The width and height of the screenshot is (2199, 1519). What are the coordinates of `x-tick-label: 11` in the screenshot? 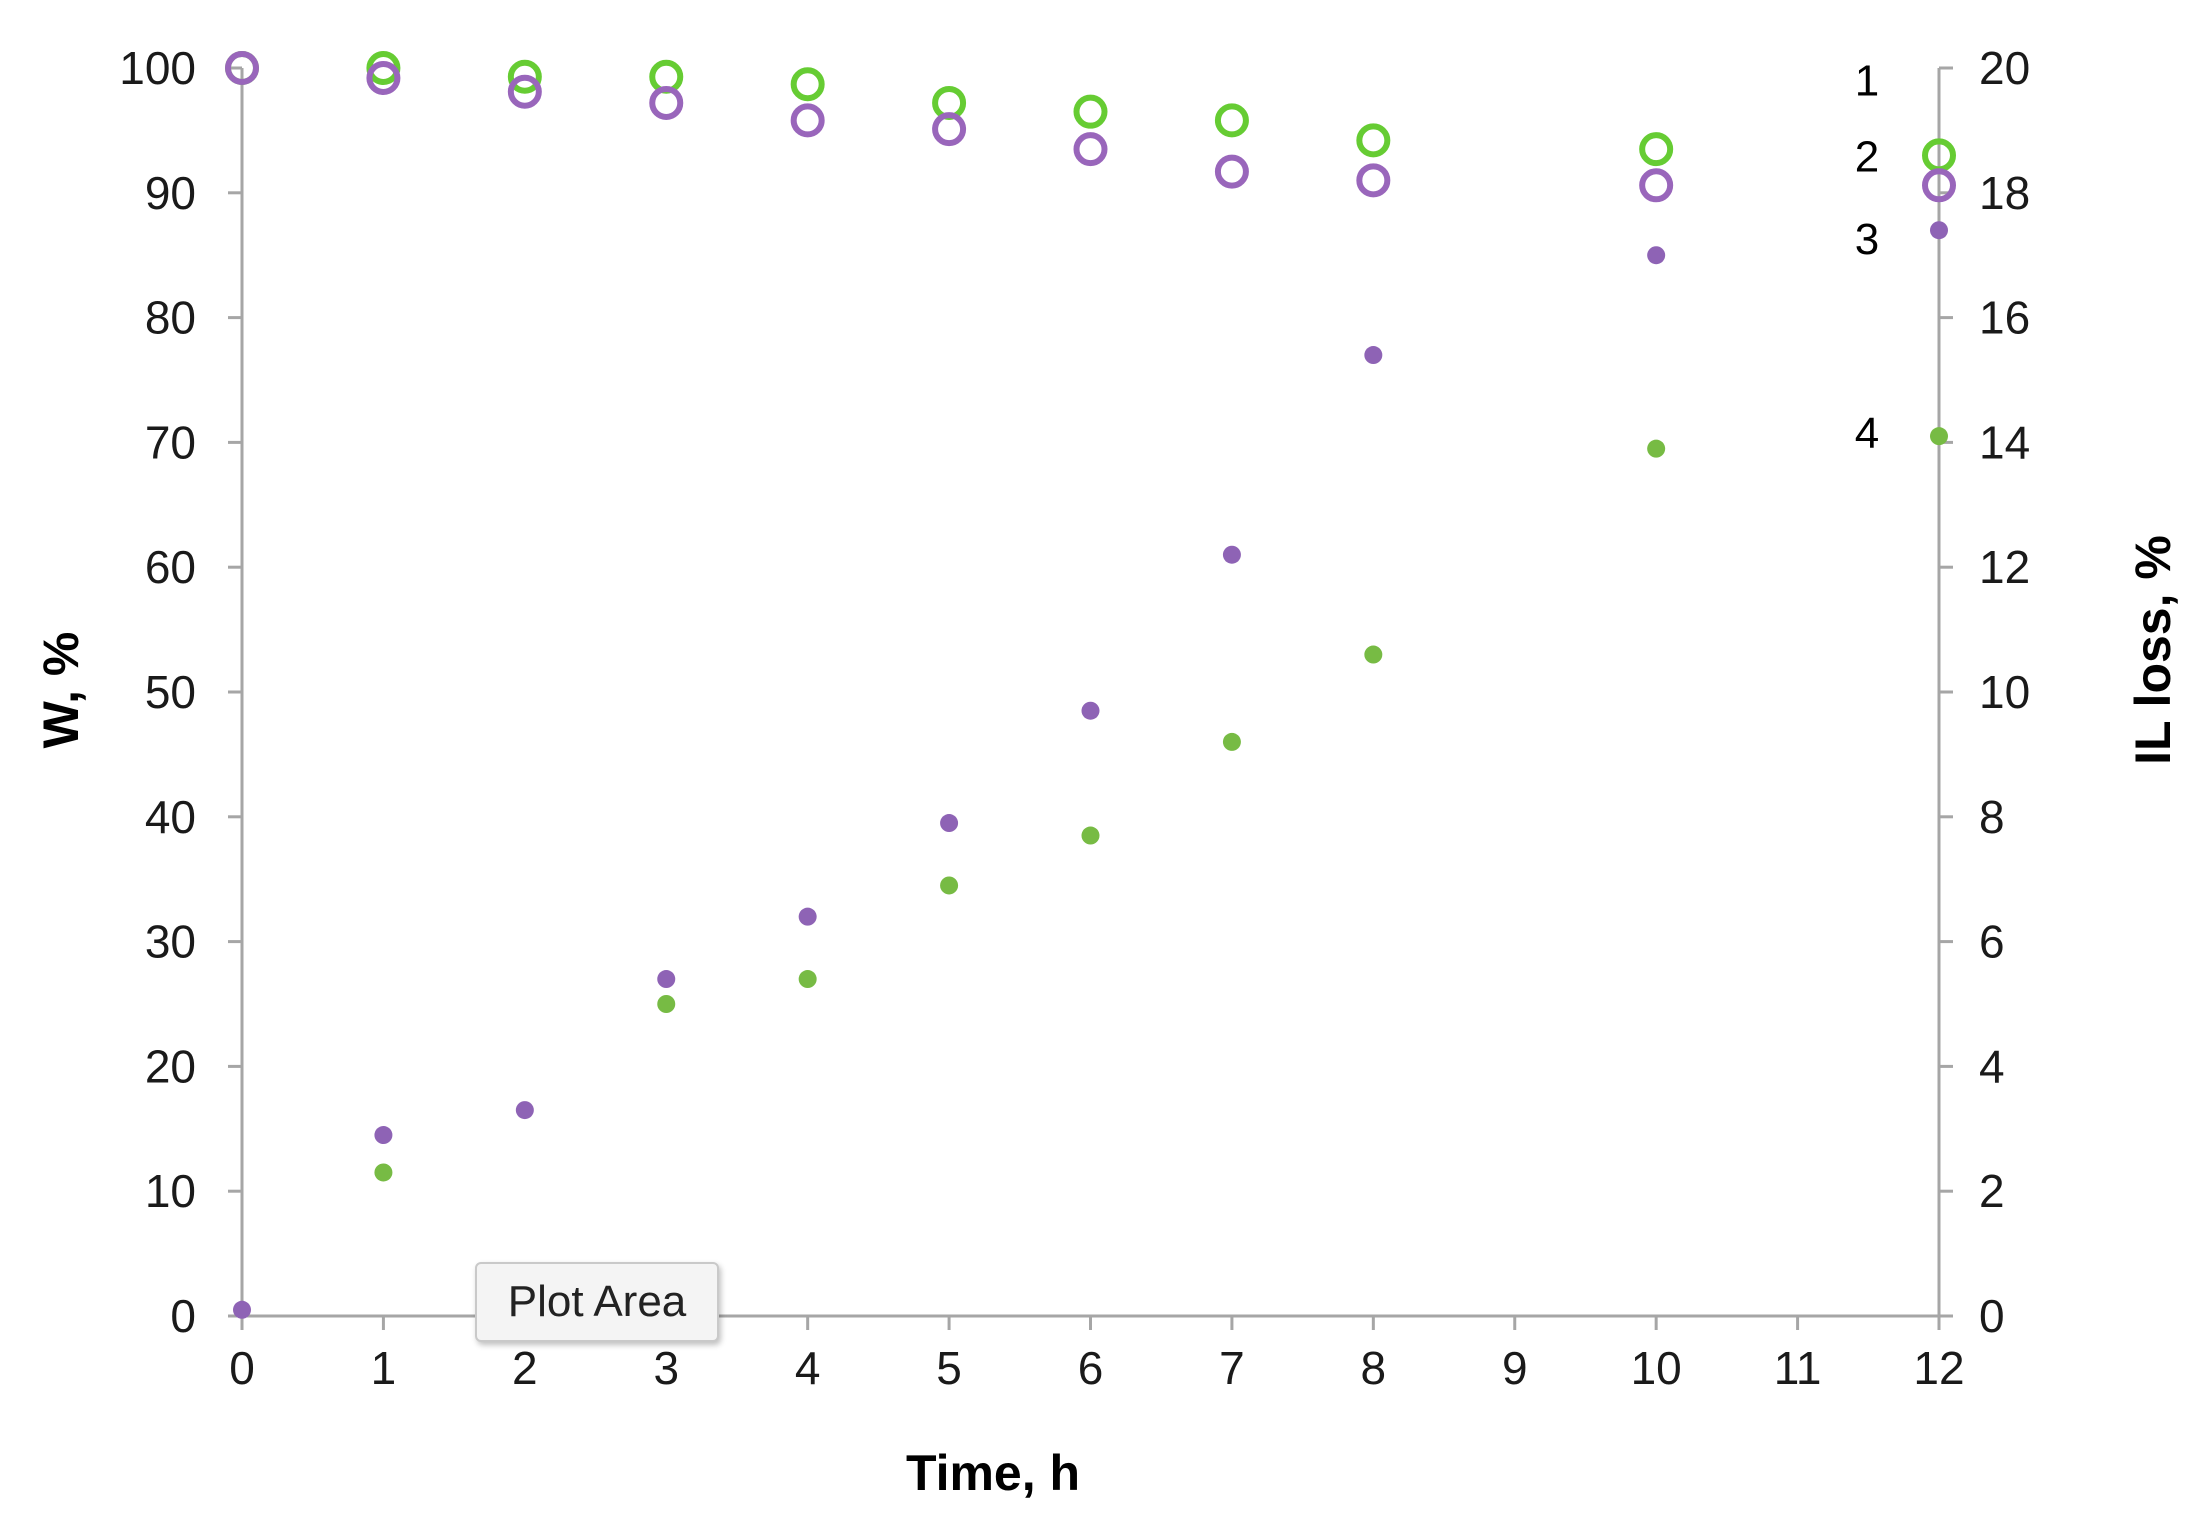 It's located at (1798, 1368).